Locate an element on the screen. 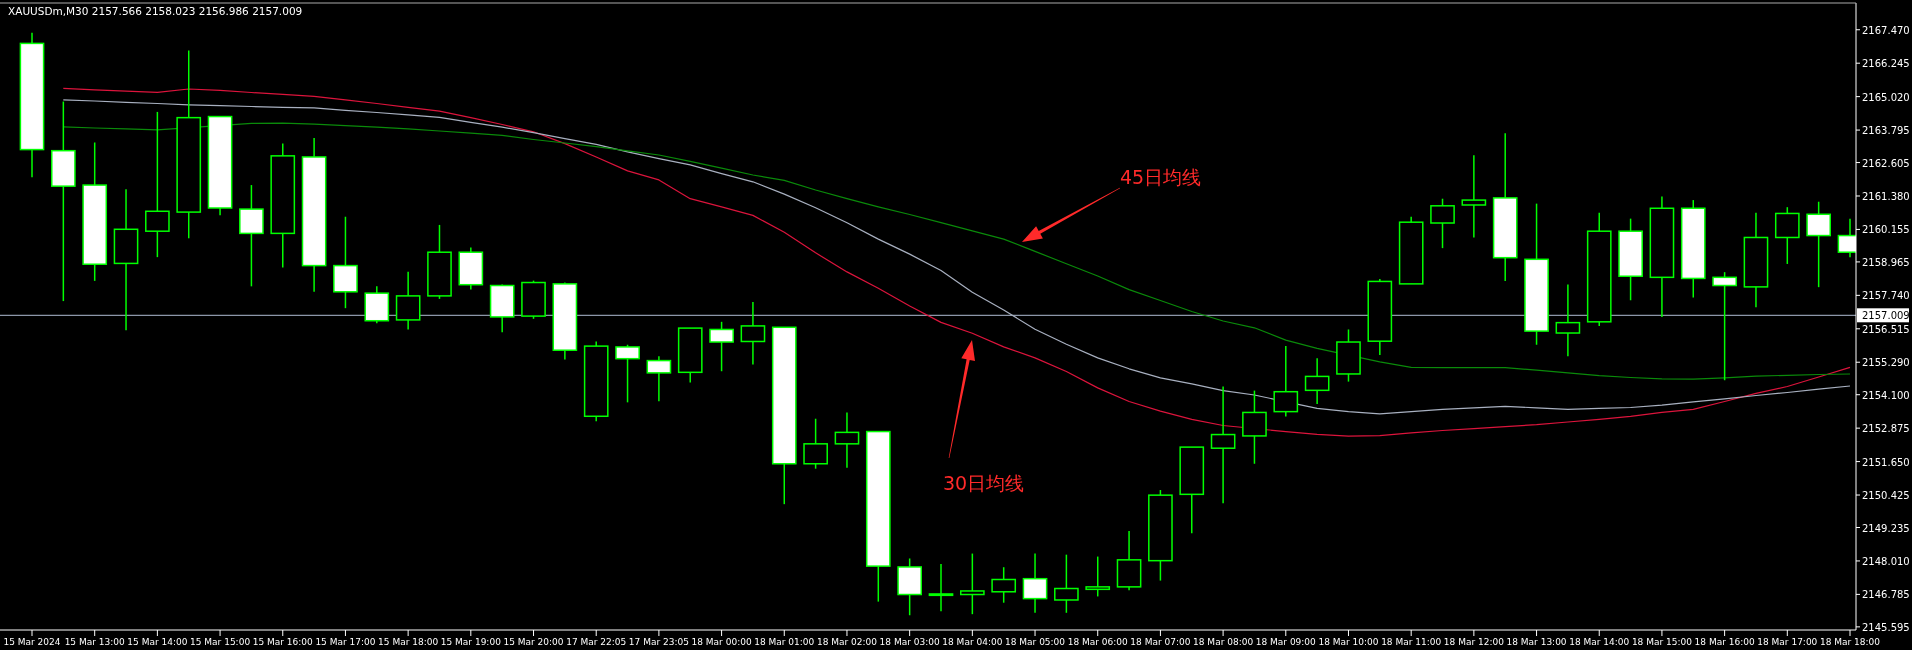 This screenshot has width=1912, height=650. y-tick-label: 2151.650 is located at coordinates (1886, 462).